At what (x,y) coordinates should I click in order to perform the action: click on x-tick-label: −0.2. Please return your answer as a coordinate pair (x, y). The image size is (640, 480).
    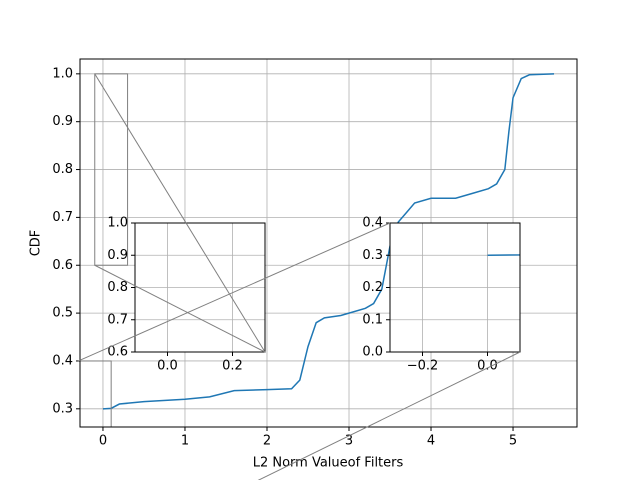
    Looking at the image, I should click on (423, 366).